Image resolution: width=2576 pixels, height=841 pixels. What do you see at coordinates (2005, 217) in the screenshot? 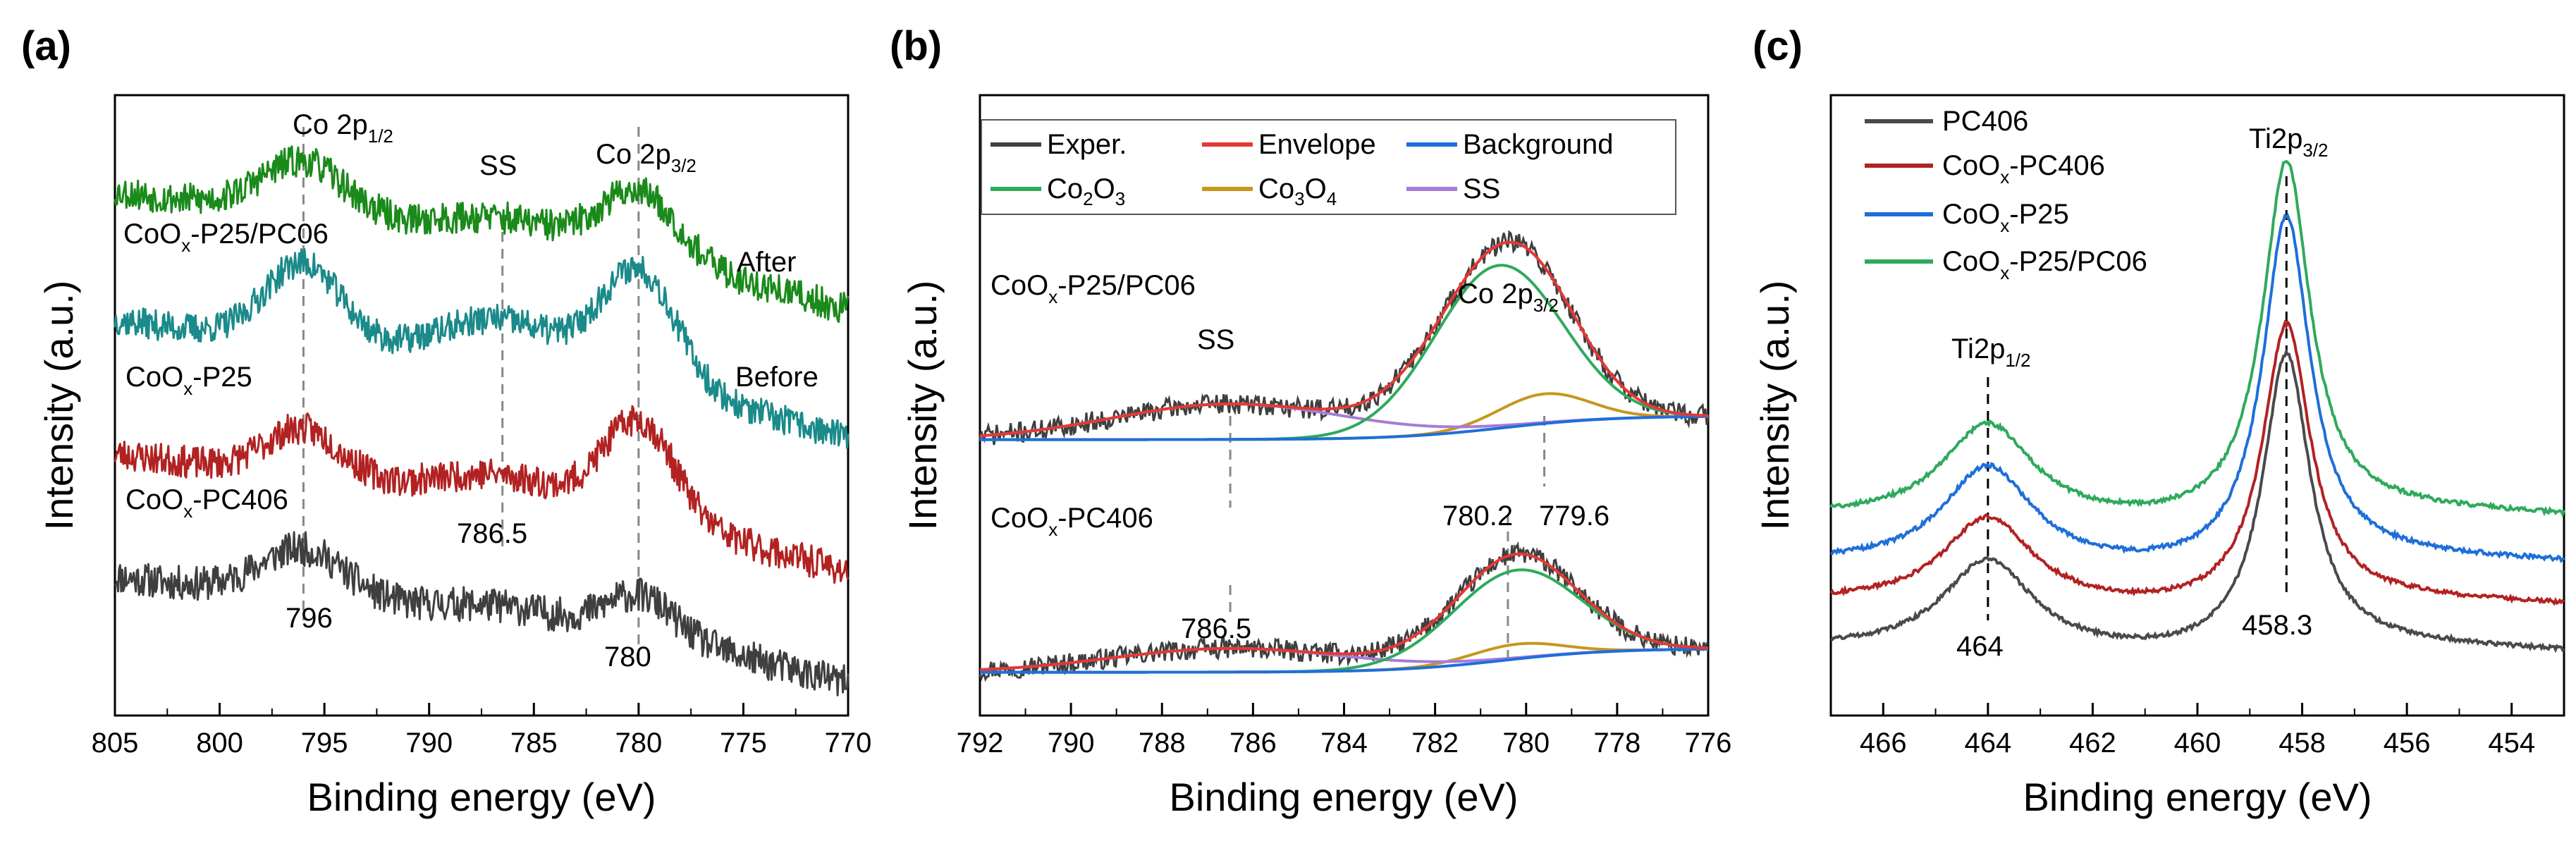
I see `legend-coox-p25-label: CoOx-P25` at bounding box center [2005, 217].